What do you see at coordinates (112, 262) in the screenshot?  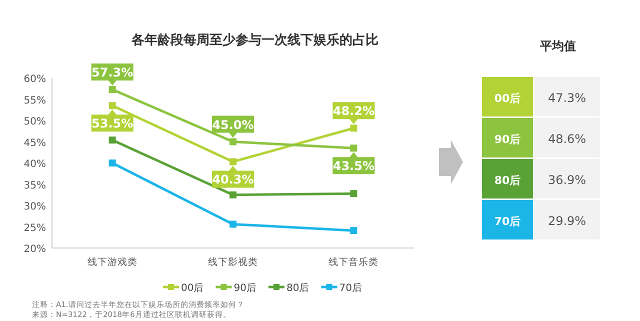 I see `x-tick-label: 线下游戏类` at bounding box center [112, 262].